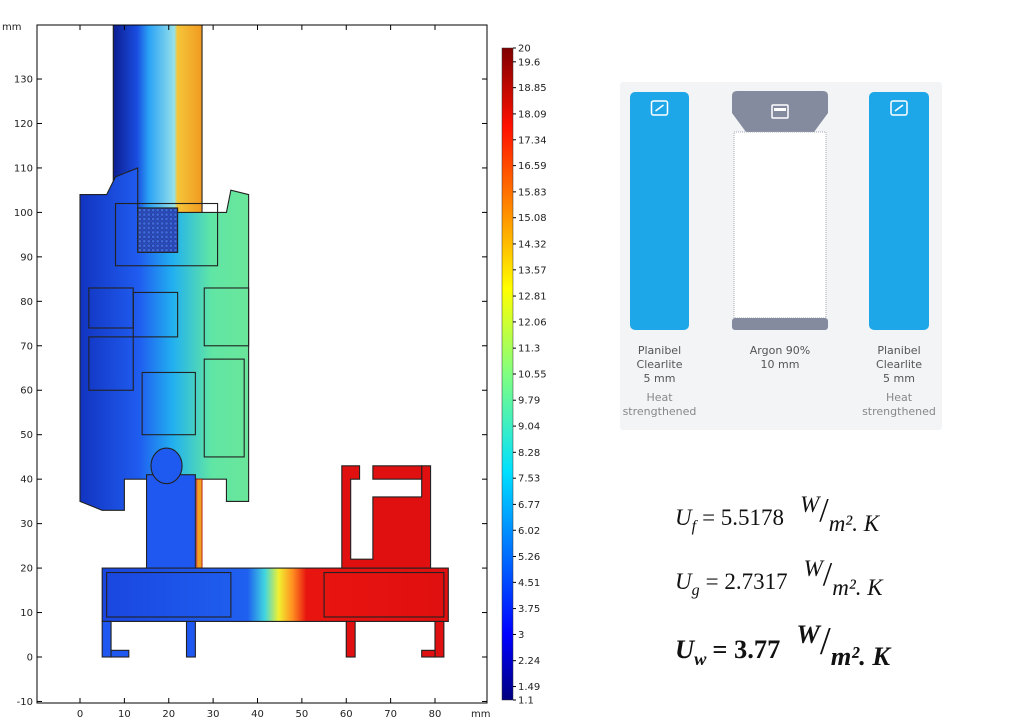 Image resolution: width=1024 pixels, height=724 pixels. I want to click on y-tick-label: 90, so click(26, 257).